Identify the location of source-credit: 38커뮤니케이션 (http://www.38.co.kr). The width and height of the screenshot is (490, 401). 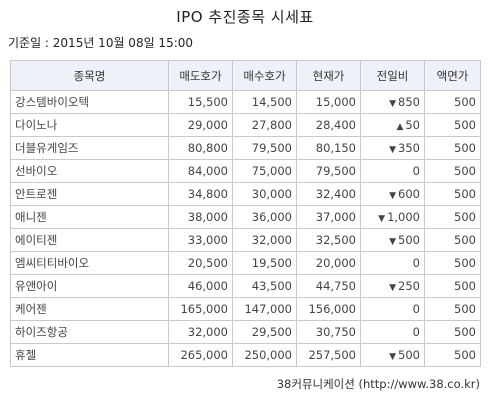
(378, 384).